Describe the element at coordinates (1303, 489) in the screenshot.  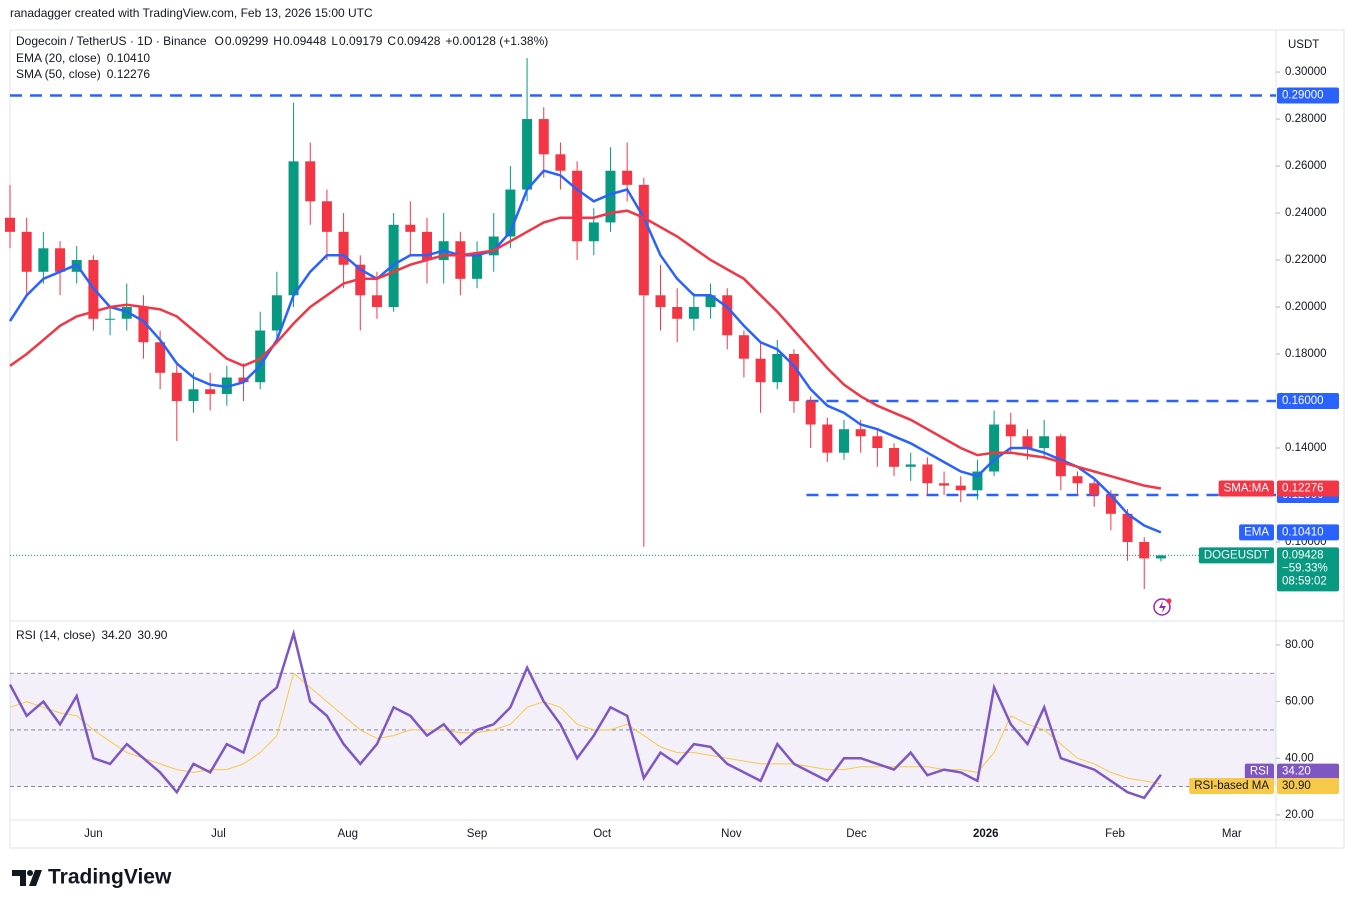
I see `indicator-value-tag-text: 0.12276` at that location.